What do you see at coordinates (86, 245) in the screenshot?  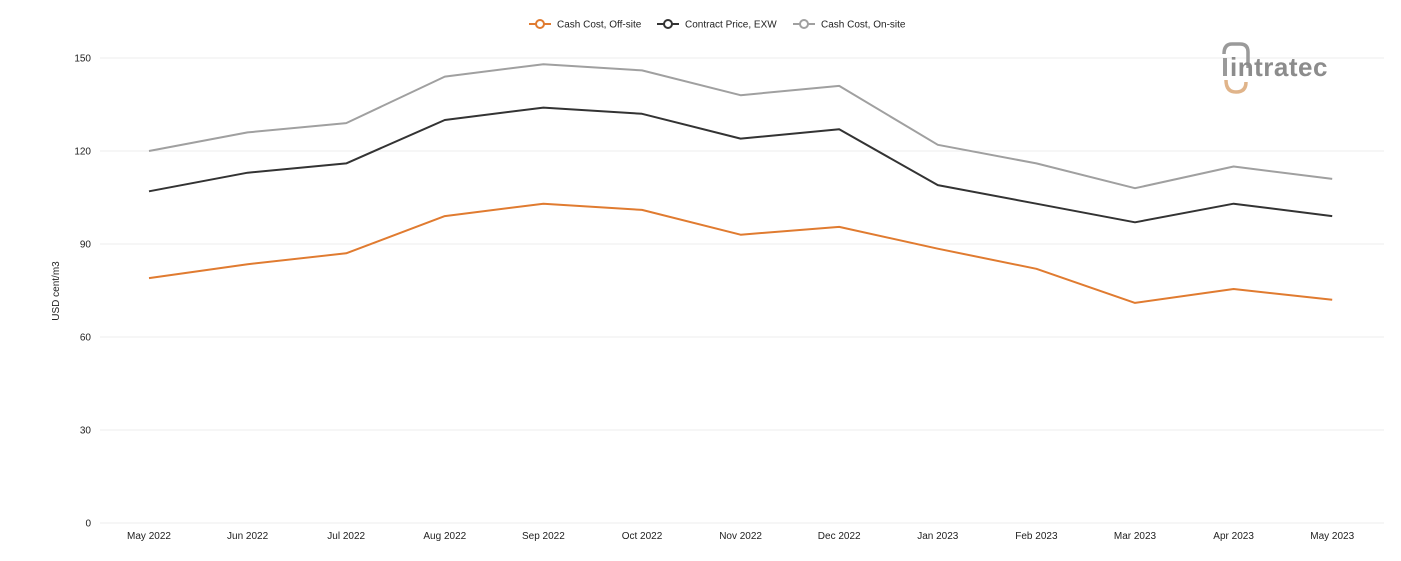 I see `y-tick-label: 90` at bounding box center [86, 245].